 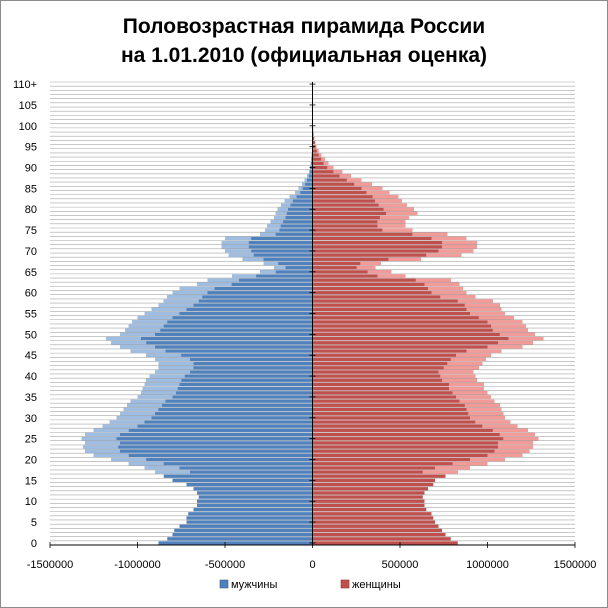 What do you see at coordinates (28, 127) in the screenshot?
I see `y-axis-tick-label: 100` at bounding box center [28, 127].